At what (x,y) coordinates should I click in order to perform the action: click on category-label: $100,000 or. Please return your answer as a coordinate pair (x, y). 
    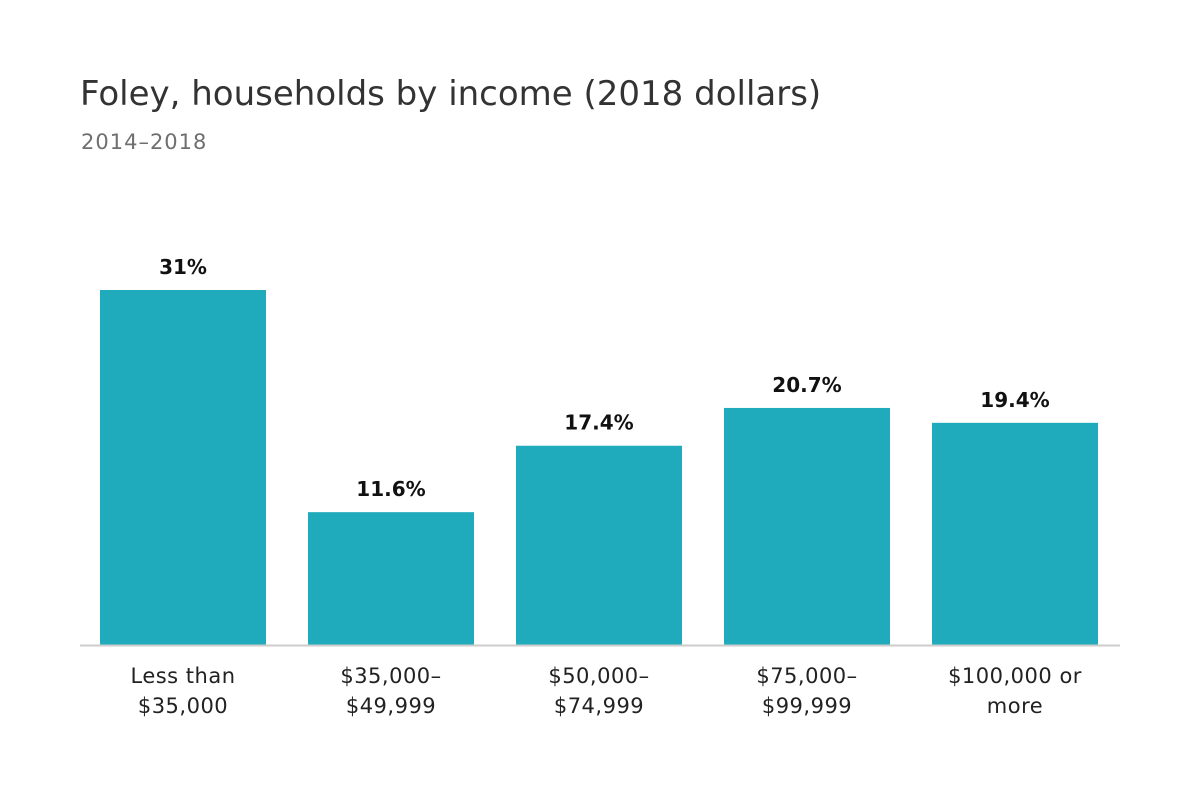
    Looking at the image, I should click on (1015, 676).